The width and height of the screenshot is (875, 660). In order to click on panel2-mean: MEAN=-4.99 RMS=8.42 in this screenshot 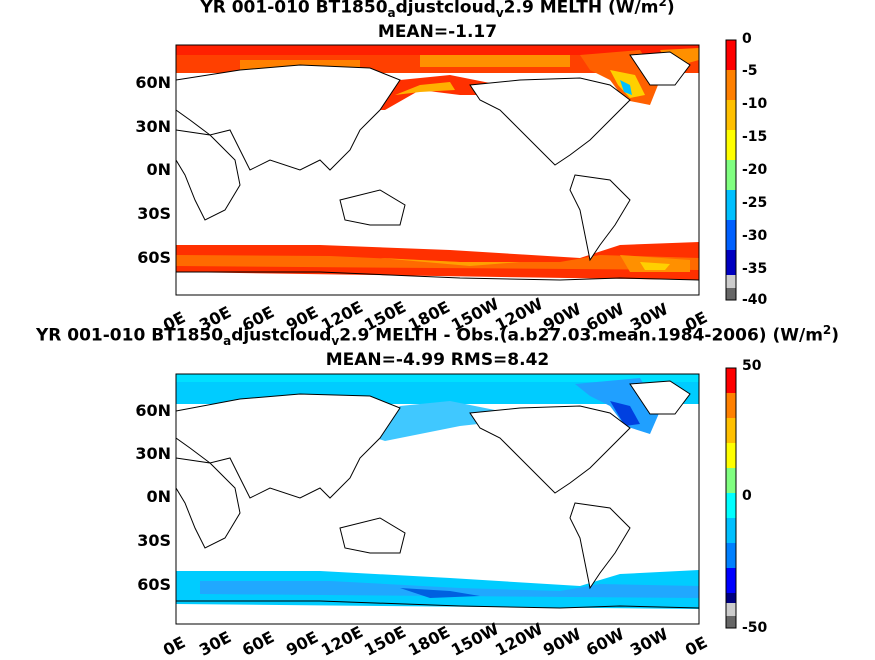, I will do `click(437, 360)`.